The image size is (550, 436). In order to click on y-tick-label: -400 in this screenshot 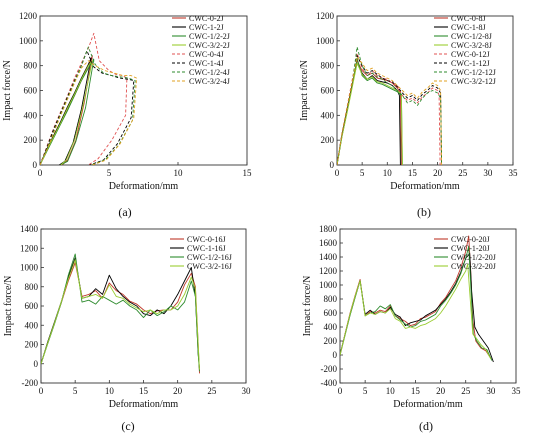, I will do `click(329, 383)`.